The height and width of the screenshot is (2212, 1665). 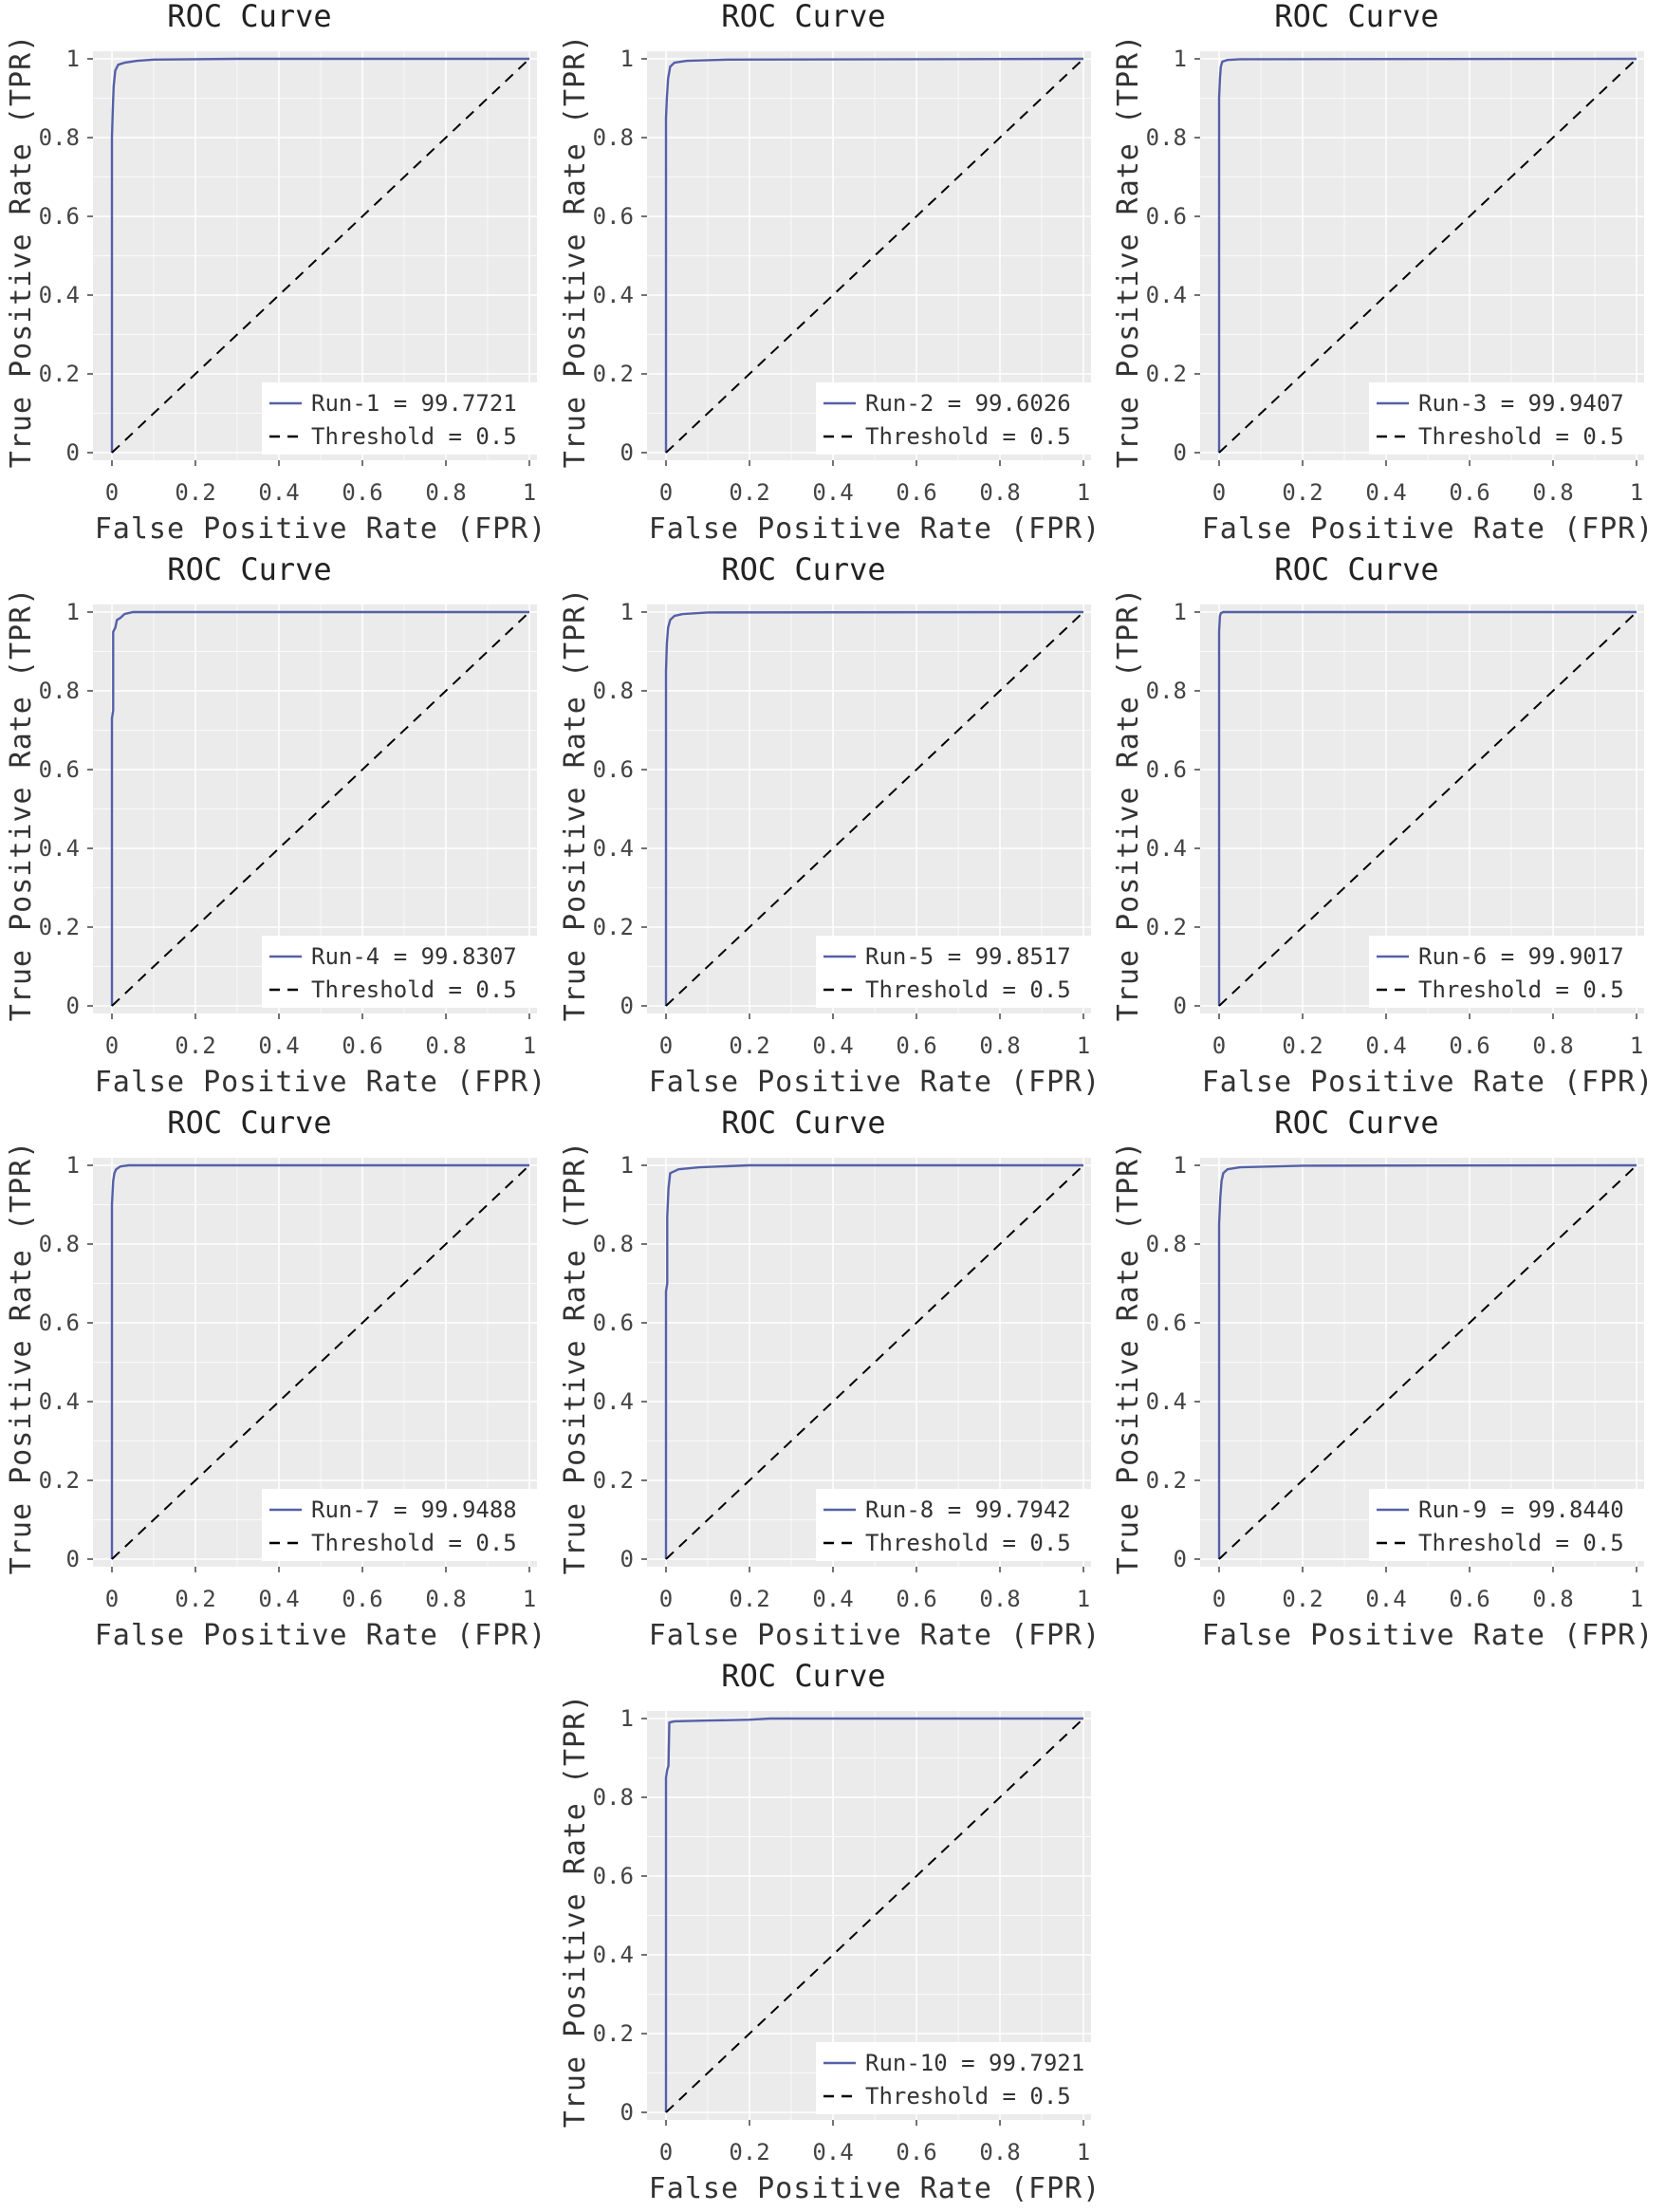 I want to click on legend-entry: Run-4 = 99.8307, so click(x=414, y=957).